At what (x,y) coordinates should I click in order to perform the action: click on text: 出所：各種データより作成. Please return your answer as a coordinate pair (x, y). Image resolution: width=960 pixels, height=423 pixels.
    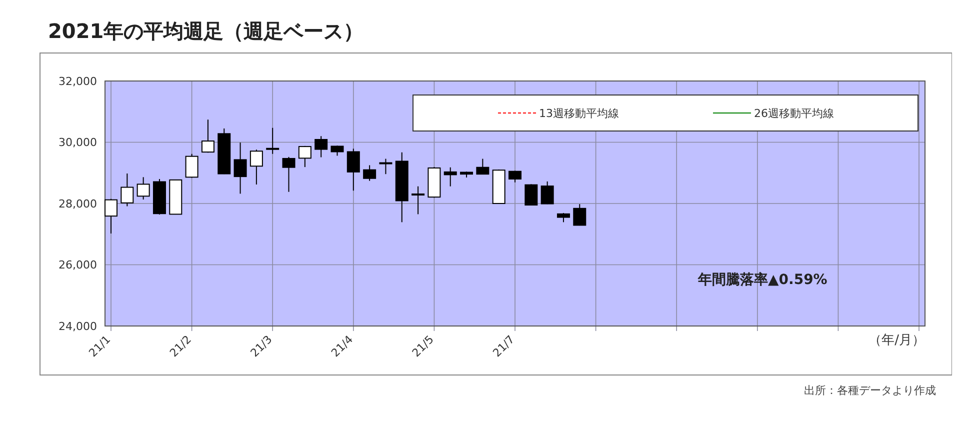
    Looking at the image, I should click on (870, 390).